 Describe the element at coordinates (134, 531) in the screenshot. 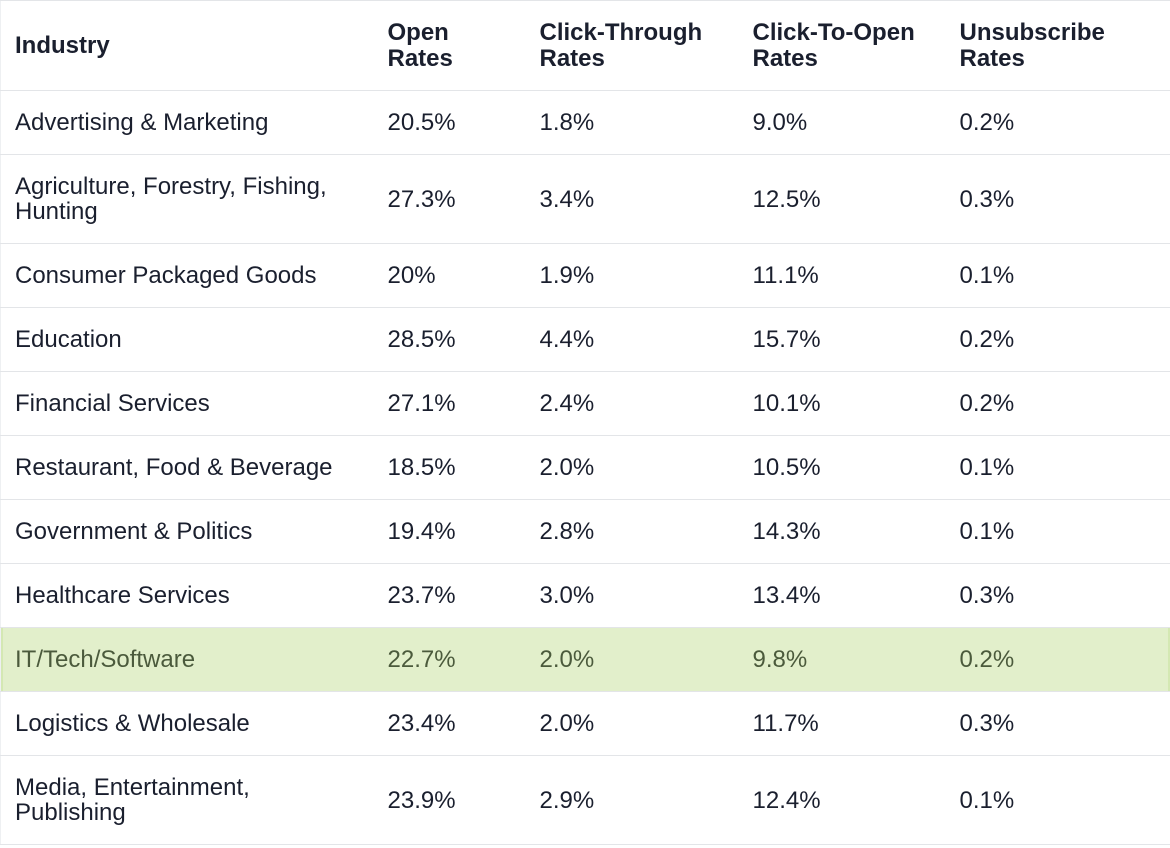

I see `industry-line: Government & Politics` at that location.